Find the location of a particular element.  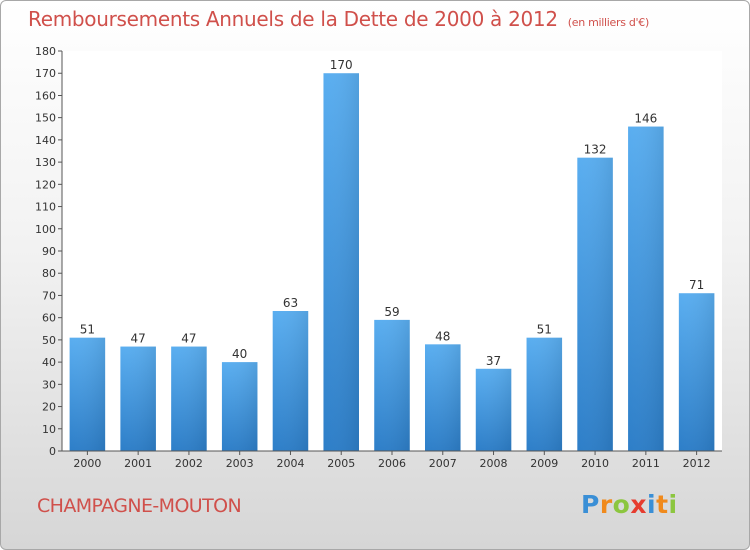

x-tick-label: 2009 is located at coordinates (544, 463).